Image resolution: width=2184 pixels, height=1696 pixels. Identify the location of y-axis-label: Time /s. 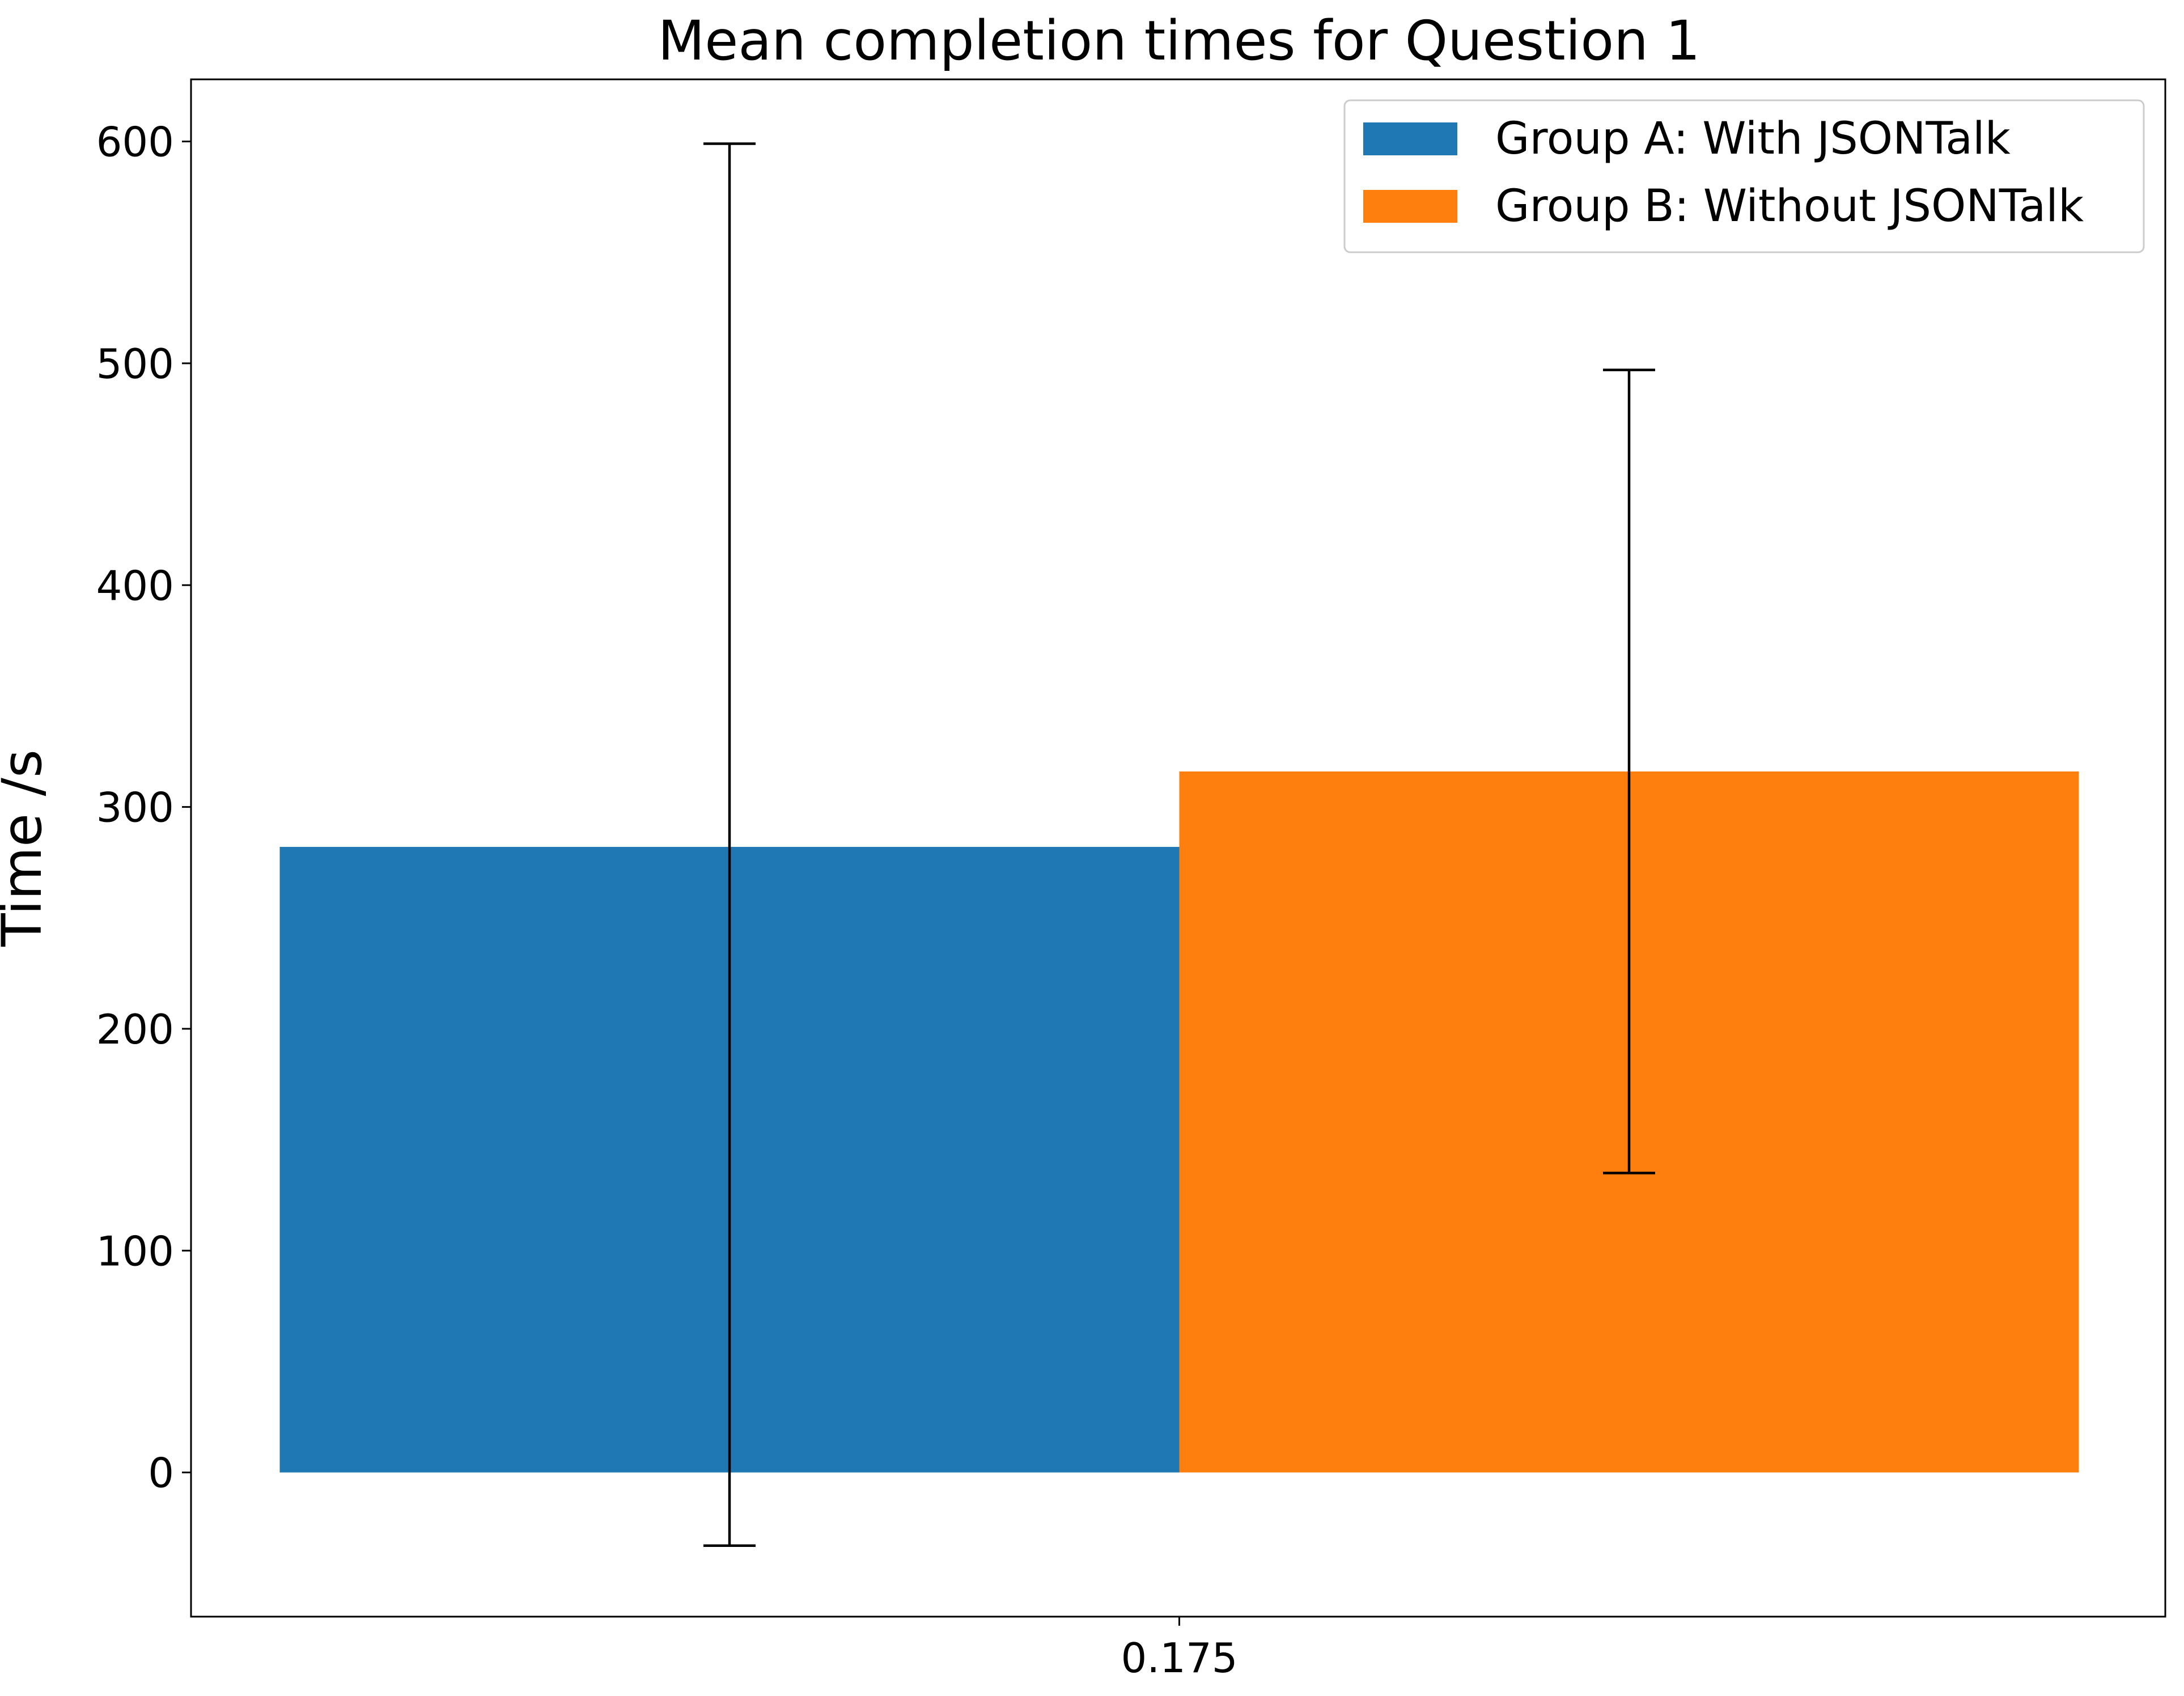
(27, 848).